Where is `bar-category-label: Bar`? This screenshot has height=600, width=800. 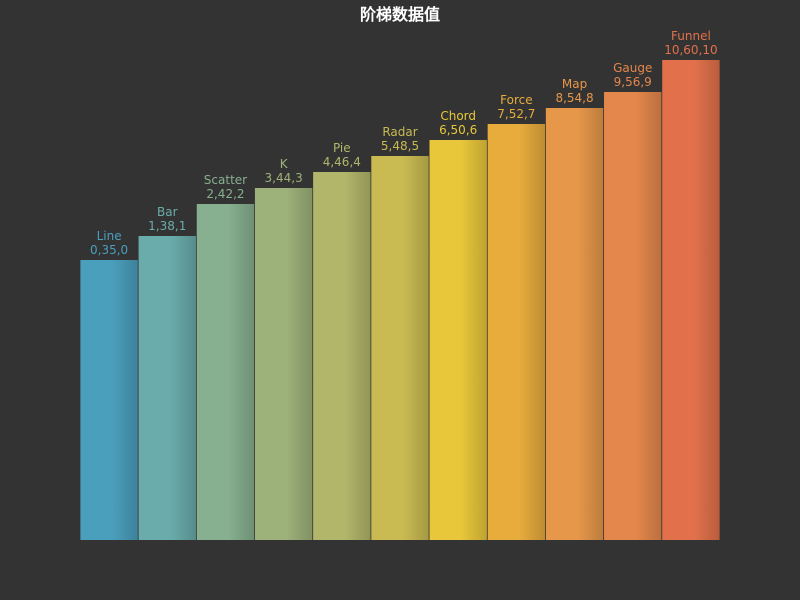
bar-category-label: Bar is located at coordinates (167, 212).